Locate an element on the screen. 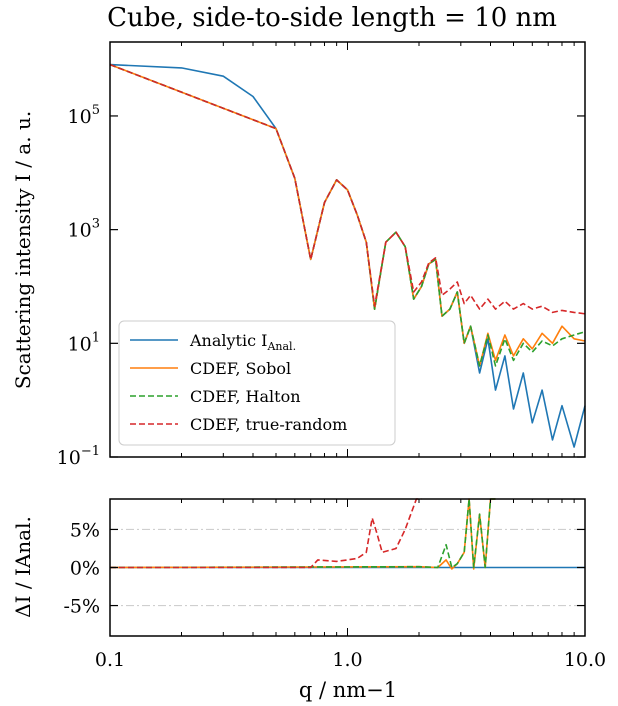  bottom-y-tick-label: -5% is located at coordinates (81, 607).